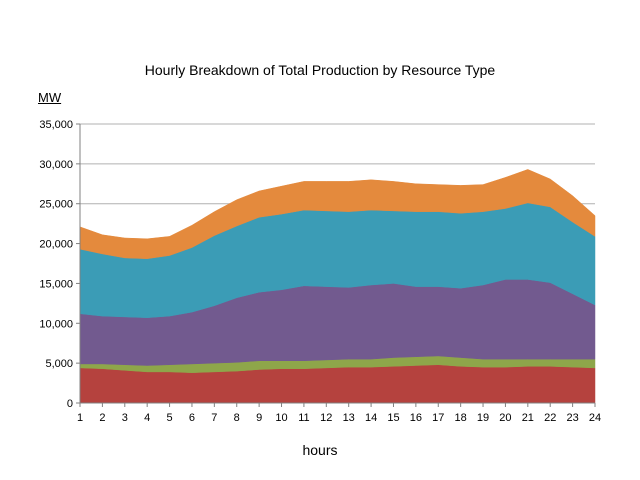 This screenshot has width=640, height=480. What do you see at coordinates (281, 418) in the screenshot?
I see `x-tick-label: 10` at bounding box center [281, 418].